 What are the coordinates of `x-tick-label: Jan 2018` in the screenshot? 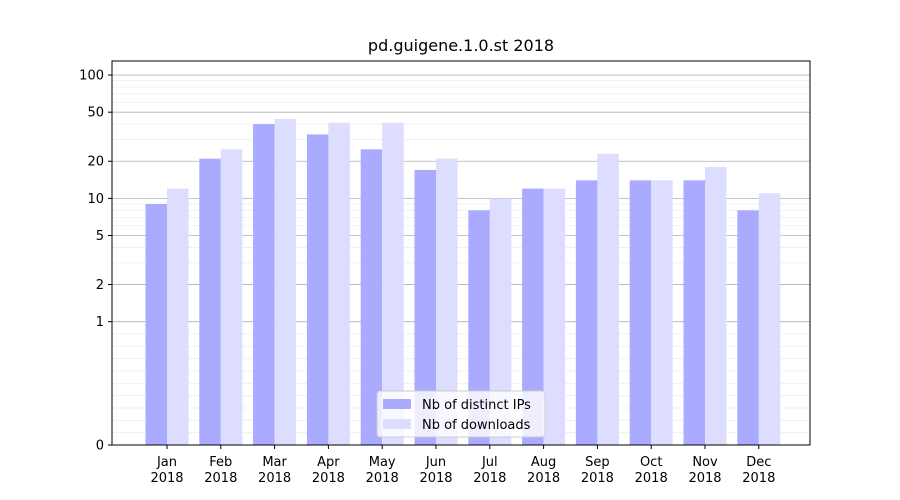 It's located at (166, 470).